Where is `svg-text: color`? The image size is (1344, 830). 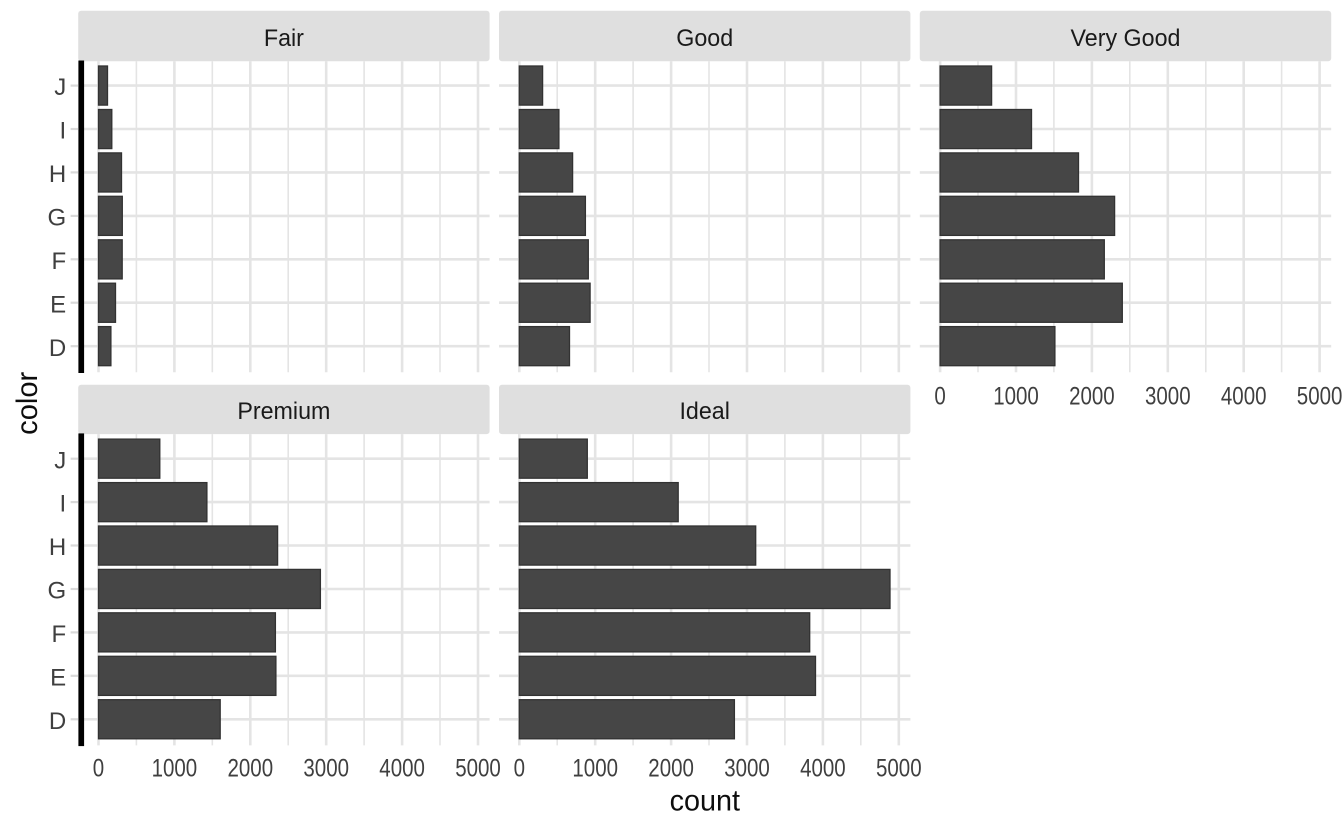
svg-text: color is located at coordinates (27, 403).